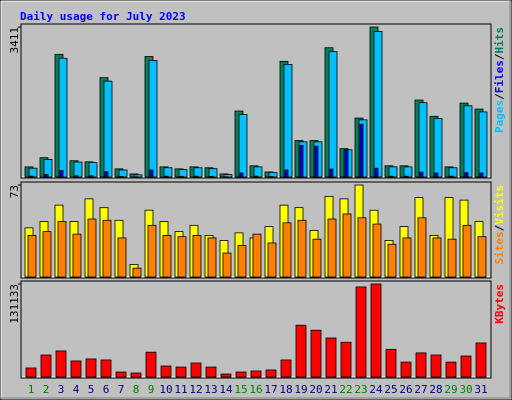 This screenshot has height=400, width=512. What do you see at coordinates (14, 191) in the screenshot?
I see `y-tick-label: 73` at bounding box center [14, 191].